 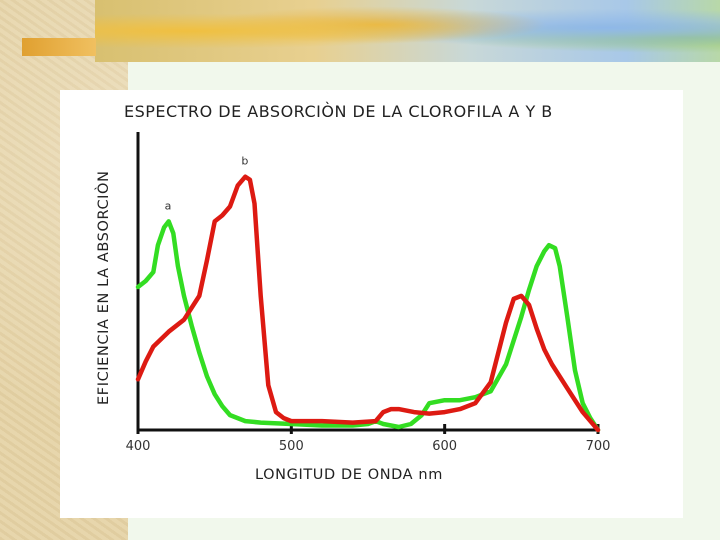 What do you see at coordinates (59, 47) in the screenshot?
I see `banner-accent` at bounding box center [59, 47].